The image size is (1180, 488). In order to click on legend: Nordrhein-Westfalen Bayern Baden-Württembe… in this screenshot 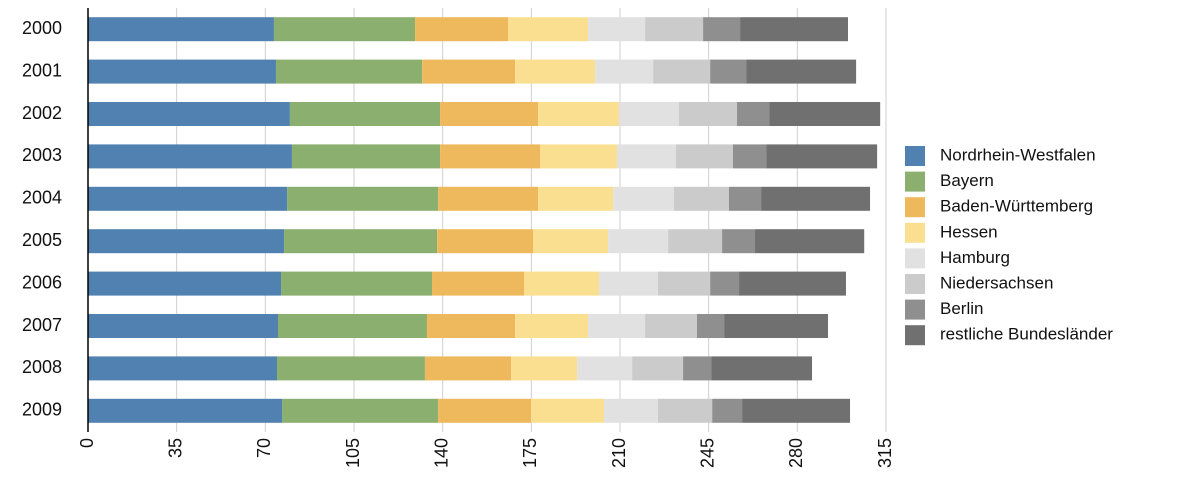, I will do `click(1009, 245)`.